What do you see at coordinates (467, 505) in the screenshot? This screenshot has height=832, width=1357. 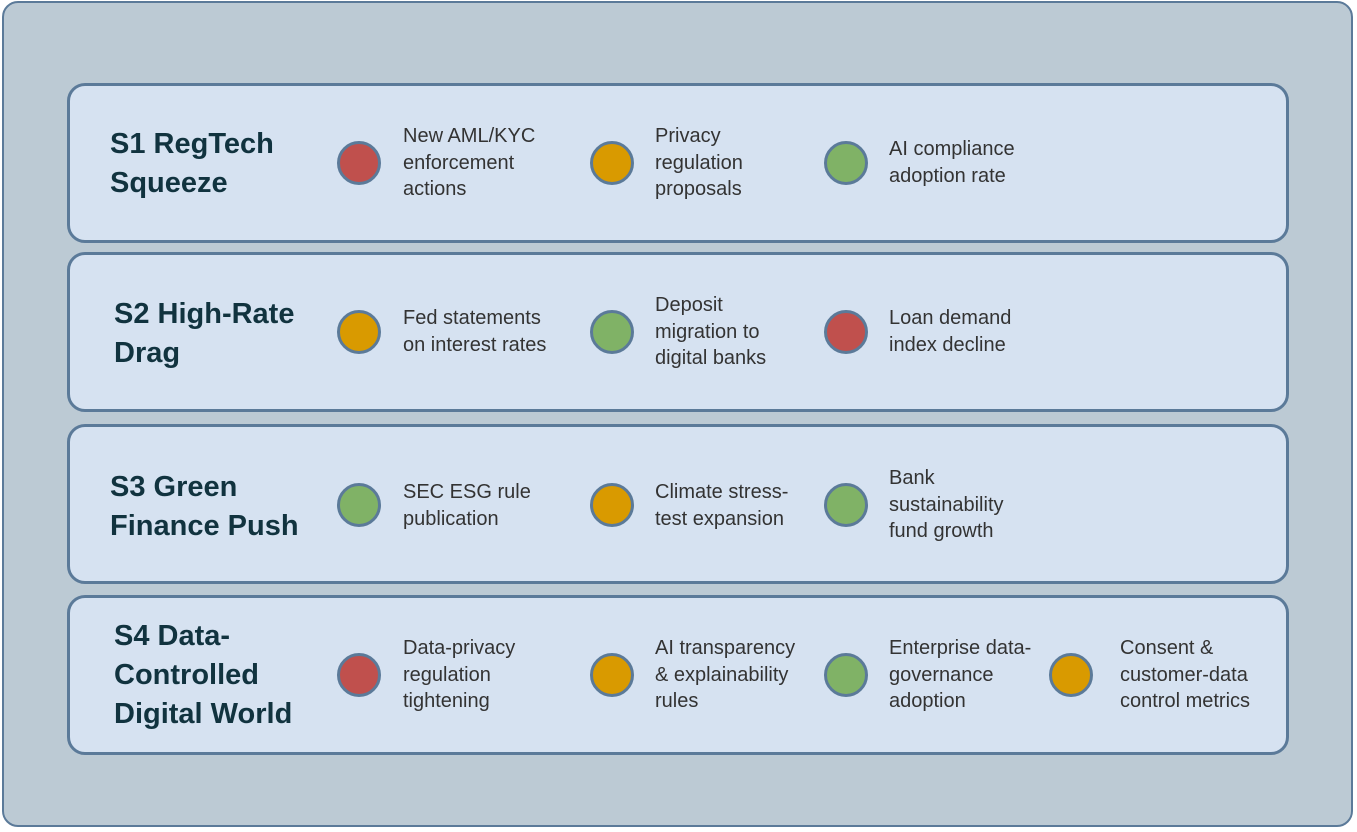 I see `indicator-label: SEC ESG rule publication` at bounding box center [467, 505].